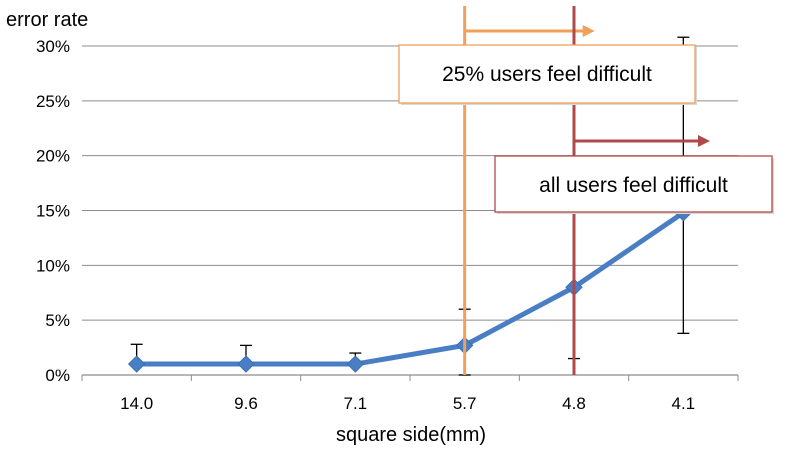 The width and height of the screenshot is (800, 460). What do you see at coordinates (57, 320) in the screenshot?
I see `y-tick-label: 5%` at bounding box center [57, 320].